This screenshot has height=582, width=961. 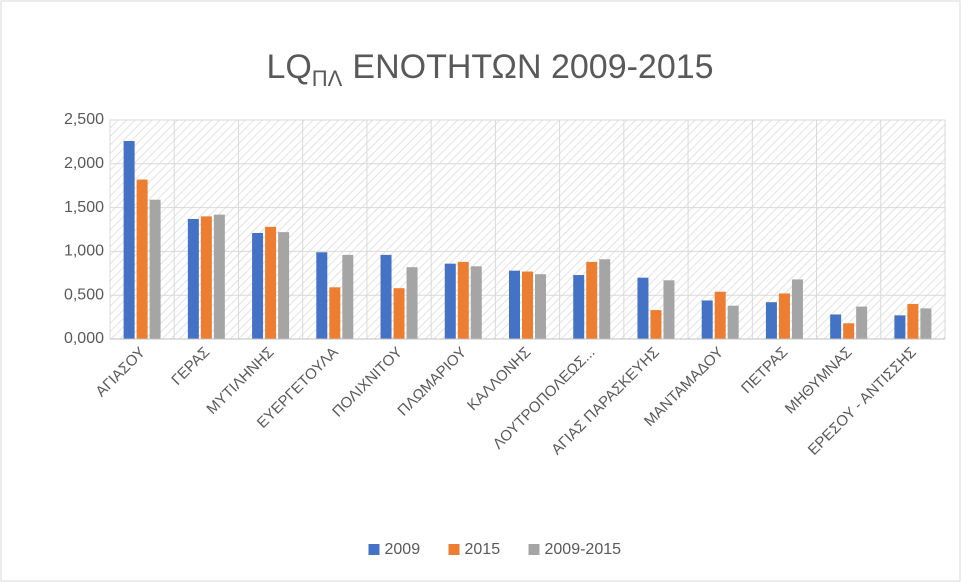 I want to click on legend-label: 2009-2015, so click(x=583, y=549).